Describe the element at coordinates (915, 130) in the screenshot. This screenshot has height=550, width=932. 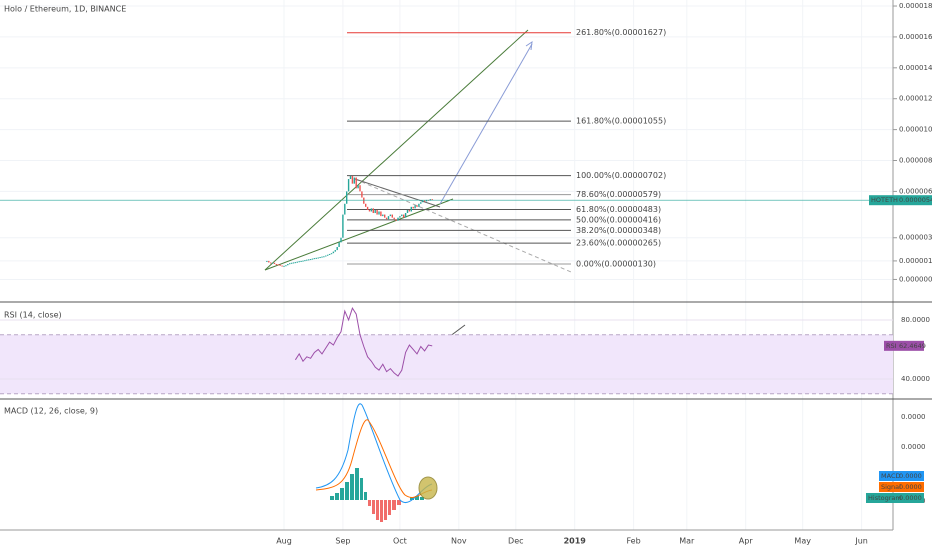
I see `y-tick-label: 0.00001000` at that location.